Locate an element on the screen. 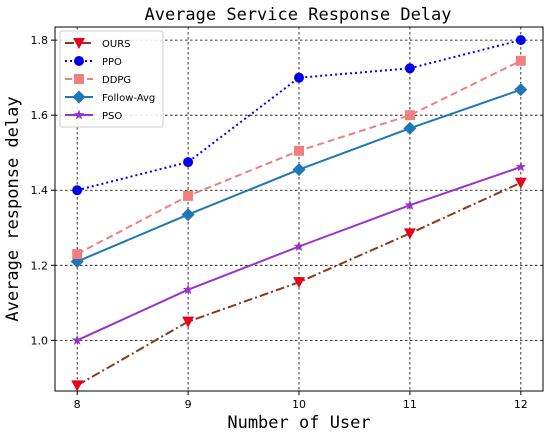 This screenshot has height=438, width=550. legend-label: Follow-Avg is located at coordinates (128, 98).